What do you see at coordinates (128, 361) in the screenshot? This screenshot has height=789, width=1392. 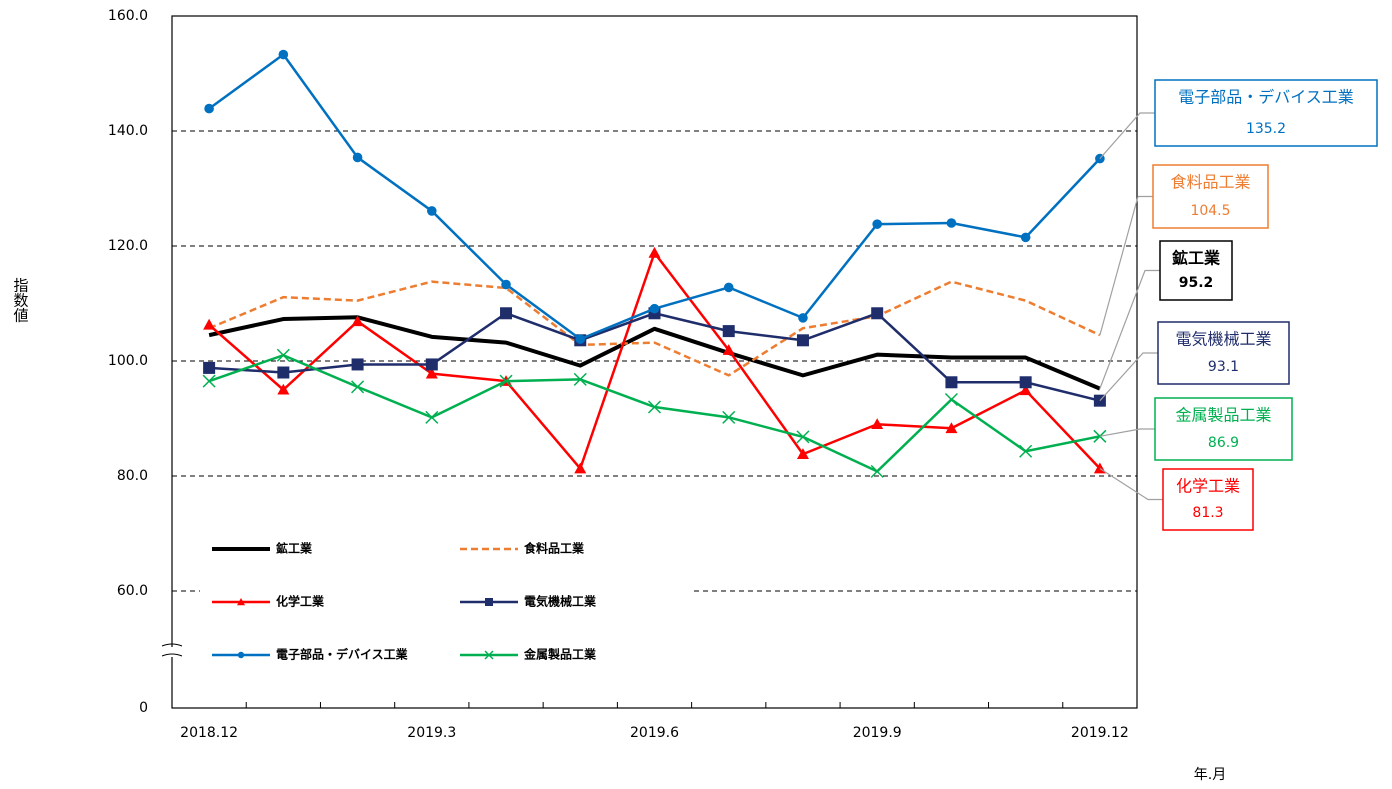 I see `y-tick-label: 100.0` at bounding box center [128, 361].